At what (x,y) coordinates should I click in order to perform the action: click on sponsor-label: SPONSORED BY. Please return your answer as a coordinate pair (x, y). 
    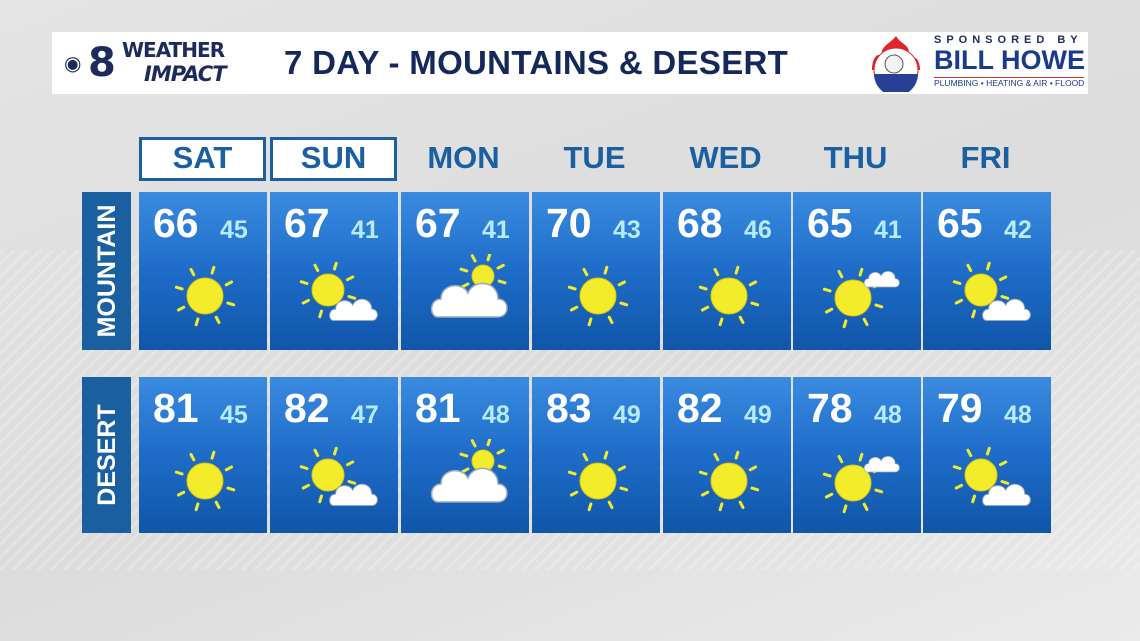
    Looking at the image, I should click on (1008, 40).